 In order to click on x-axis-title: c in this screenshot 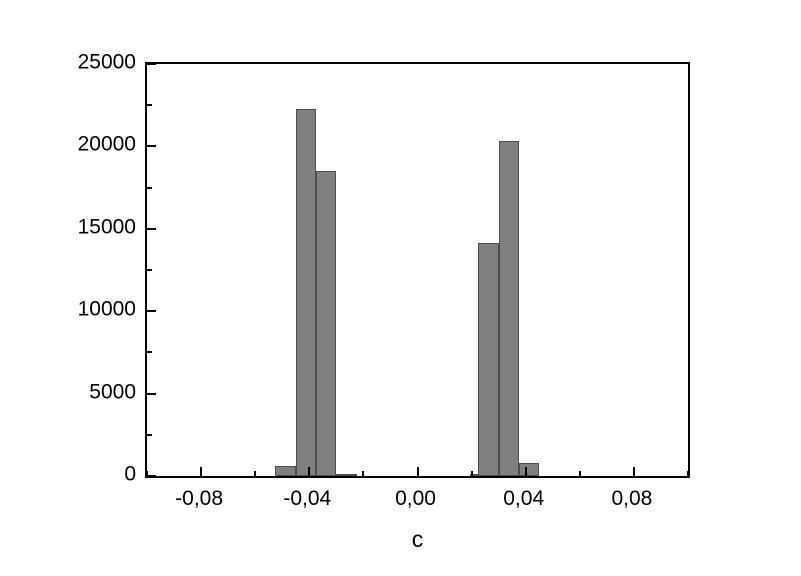, I will do `click(417, 539)`.